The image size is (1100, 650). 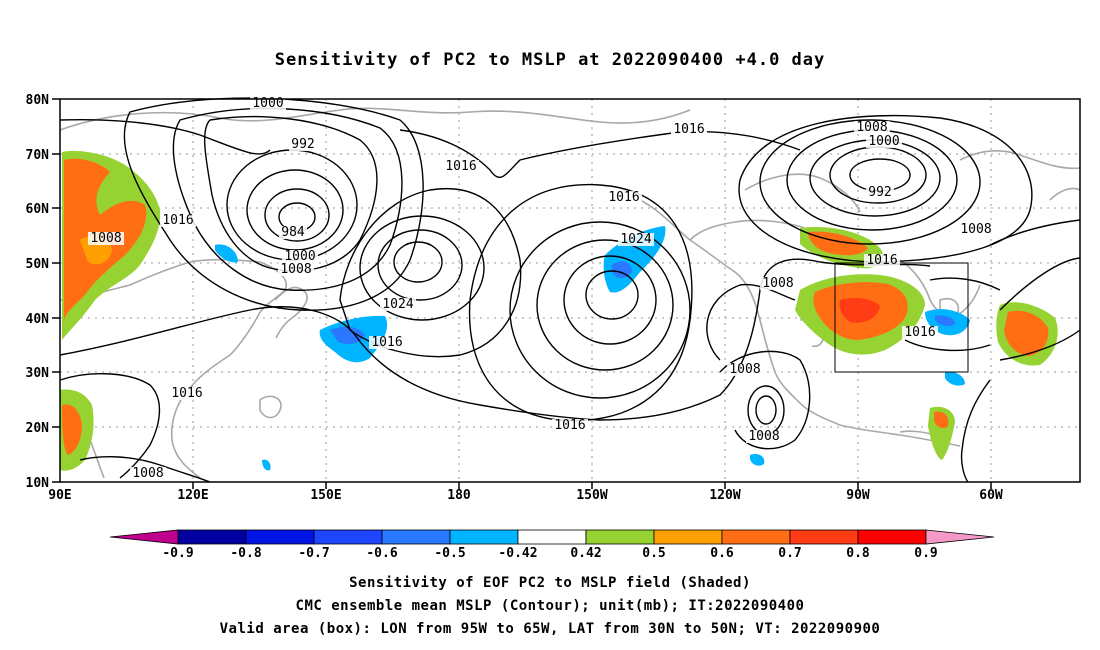 I want to click on lon-labels: 90E 120E 150E 180 150W 120W 90W 60W, so click(x=525, y=495).